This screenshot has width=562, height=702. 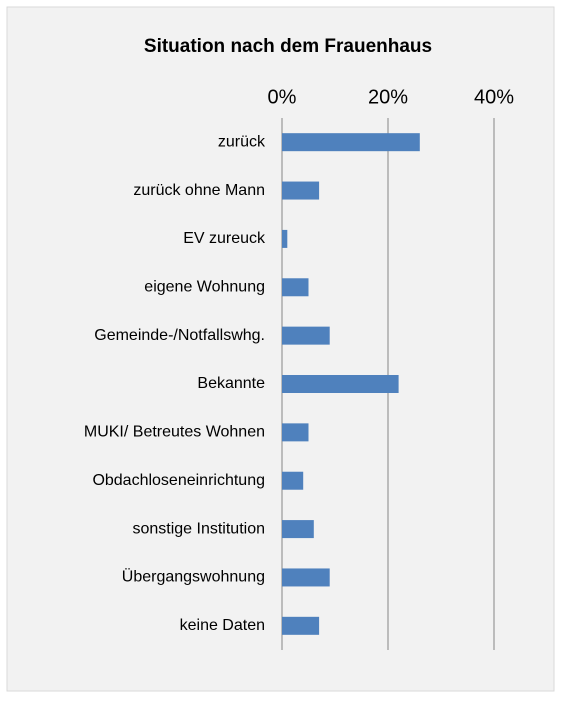 What do you see at coordinates (388, 97) in the screenshot?
I see `x-tick-label: 20%` at bounding box center [388, 97].